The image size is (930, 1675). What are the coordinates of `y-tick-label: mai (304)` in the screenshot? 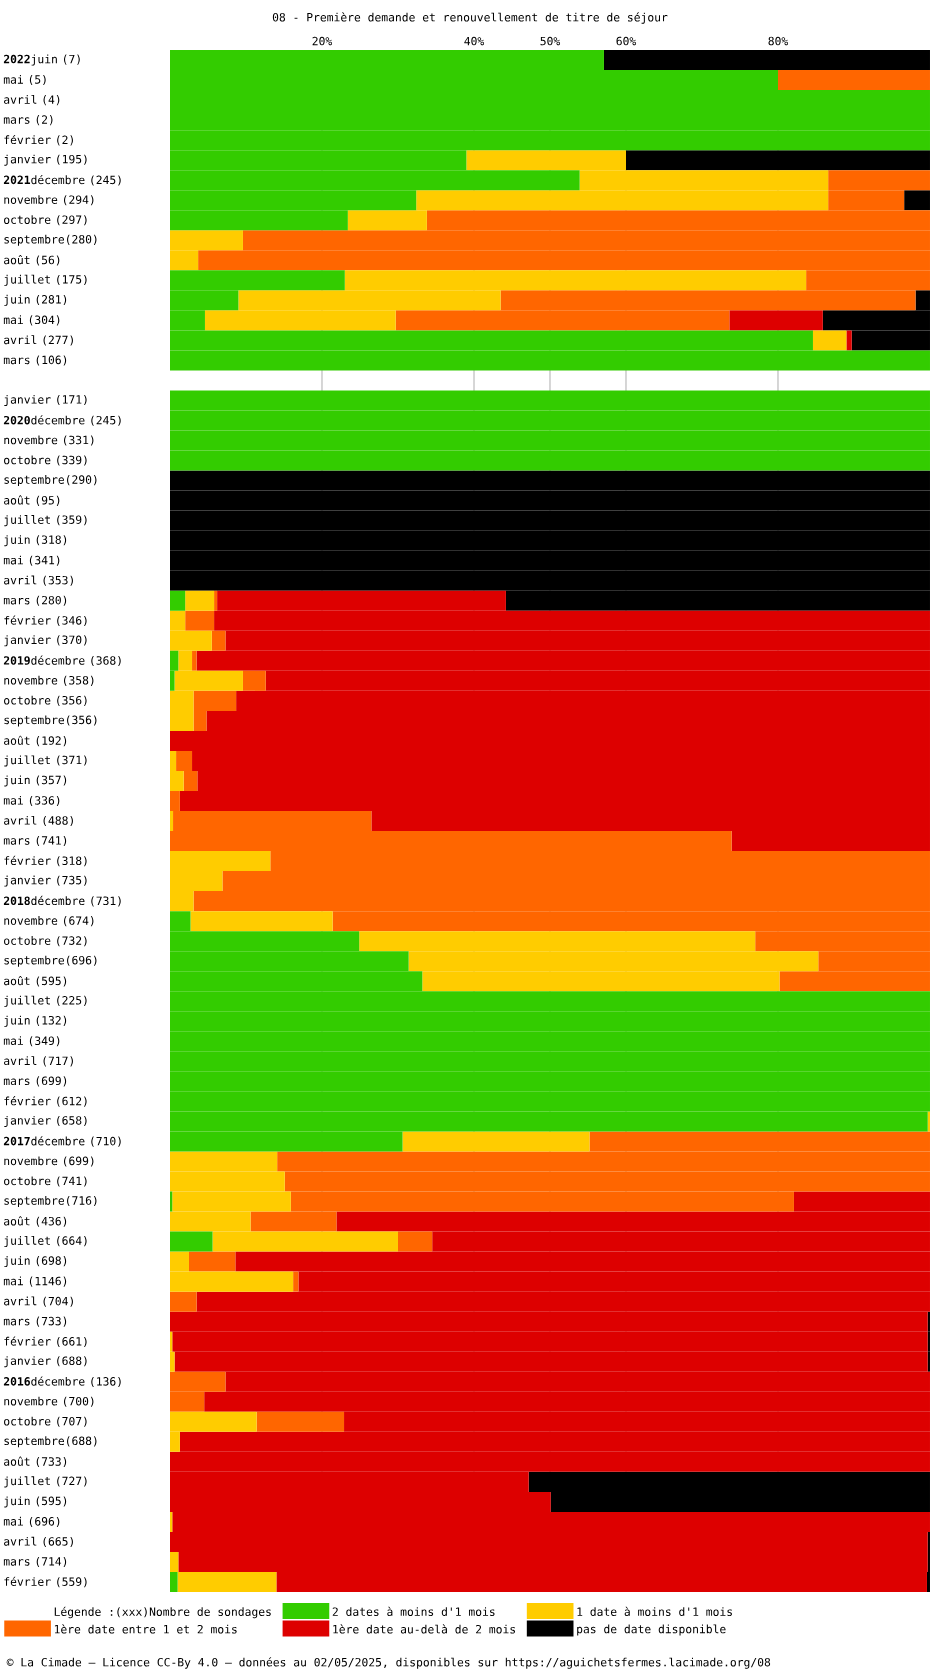 It's located at (31, 320).